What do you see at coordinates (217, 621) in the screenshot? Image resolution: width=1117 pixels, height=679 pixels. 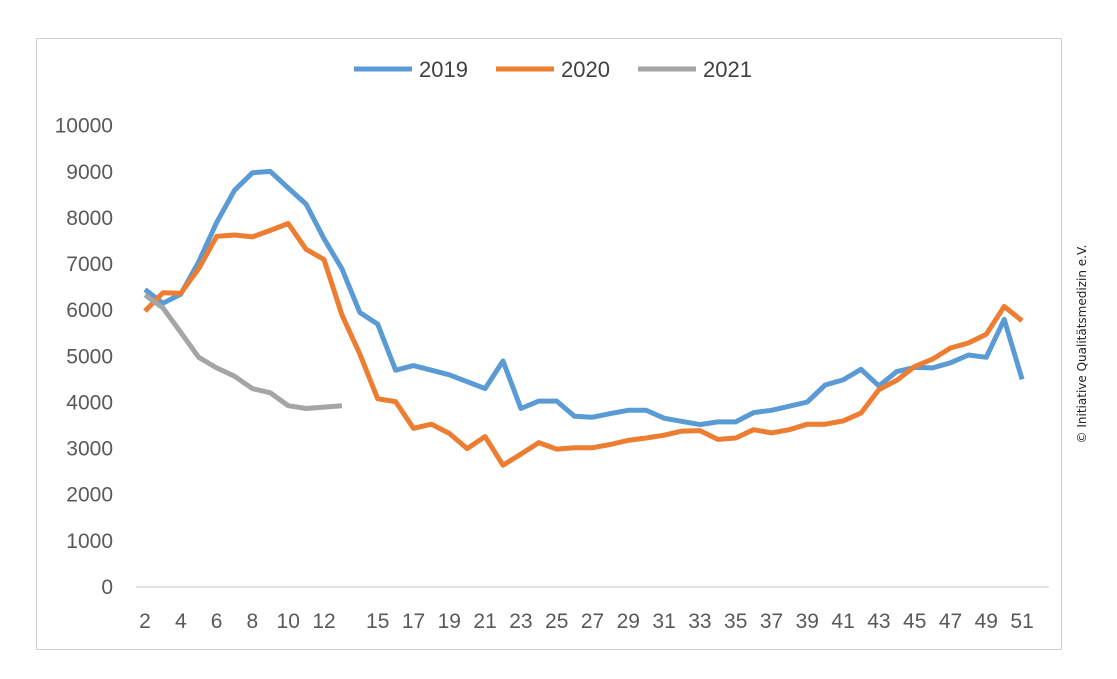 I see `x-tick-label: 6` at bounding box center [217, 621].